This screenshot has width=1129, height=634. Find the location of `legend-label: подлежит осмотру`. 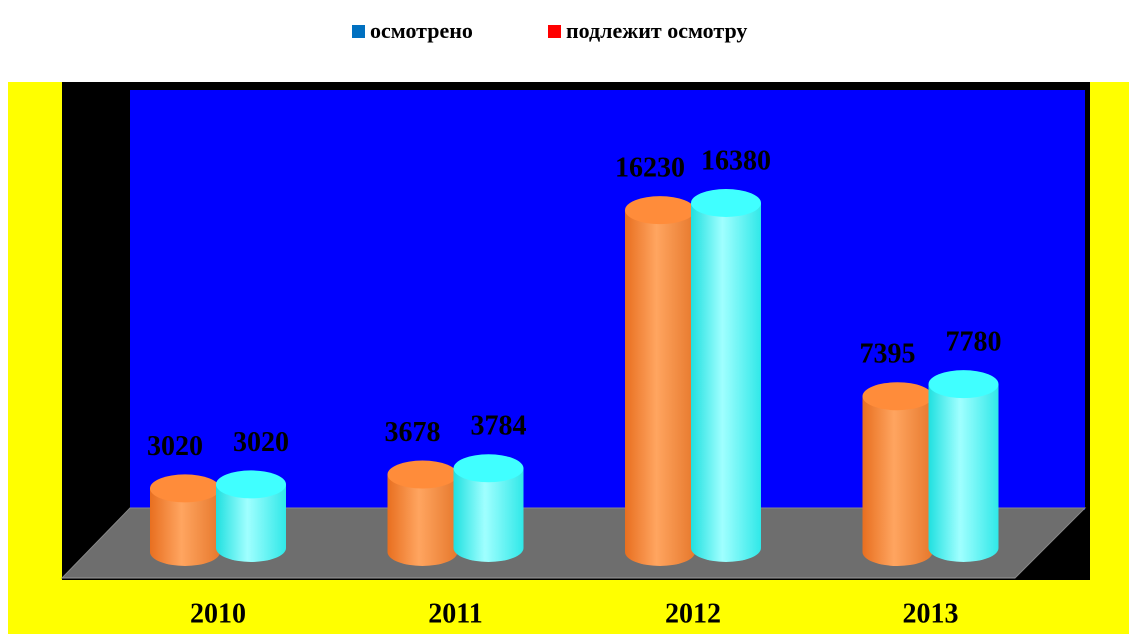

legend-label: подлежит осмотру is located at coordinates (656, 30).